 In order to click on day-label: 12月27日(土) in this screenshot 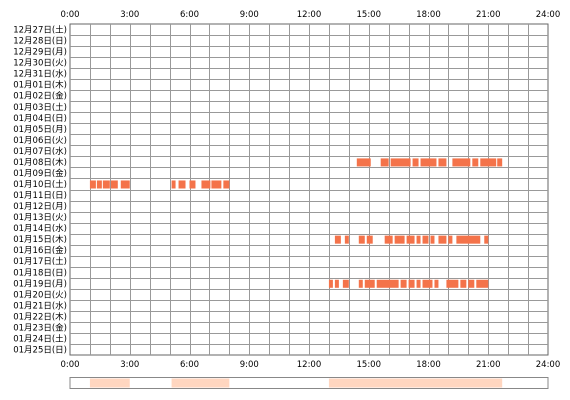, I will do `click(40, 30)`.